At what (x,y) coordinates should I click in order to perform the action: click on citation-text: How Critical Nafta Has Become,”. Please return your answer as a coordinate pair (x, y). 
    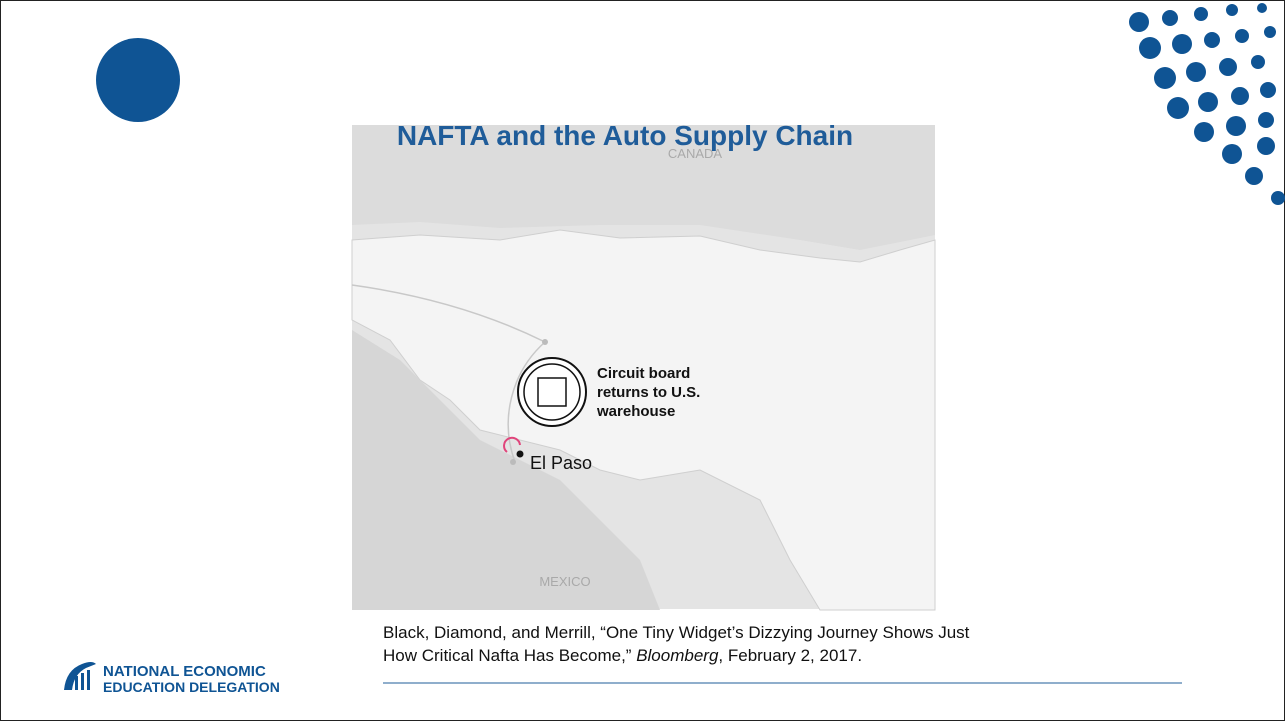
    Looking at the image, I should click on (509, 655).